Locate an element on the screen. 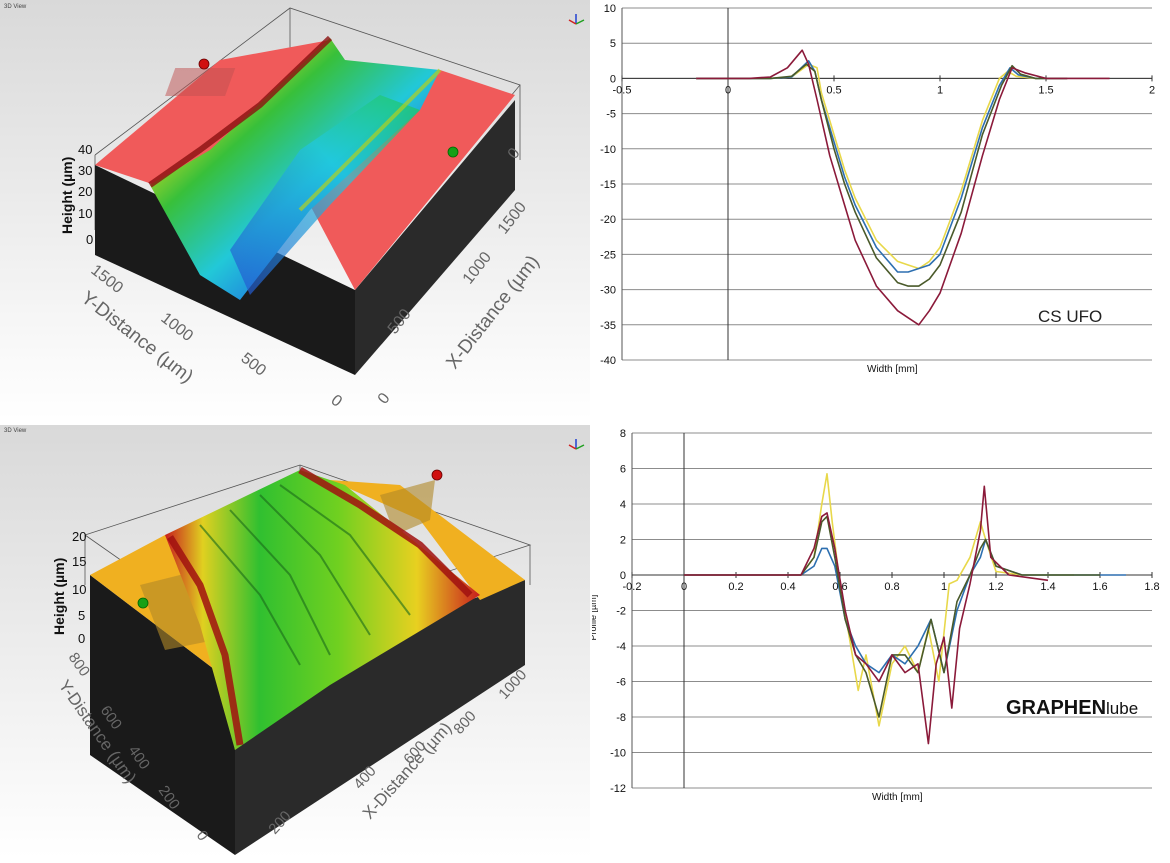 This screenshot has height=863, width=1170. z-tick: 30 is located at coordinates (85, 170).